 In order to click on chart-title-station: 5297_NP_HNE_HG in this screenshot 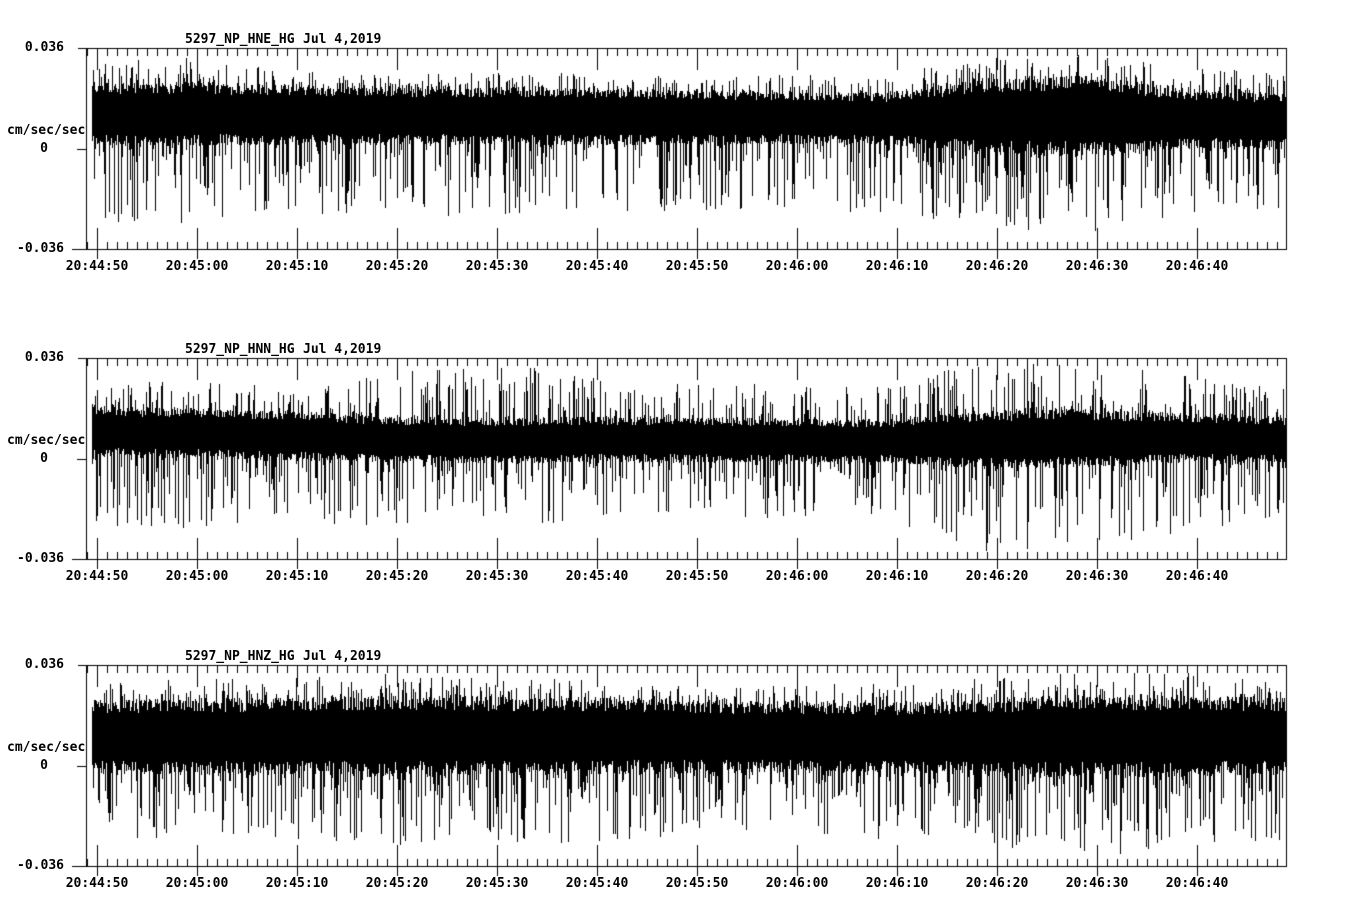, I will do `click(240, 39)`.